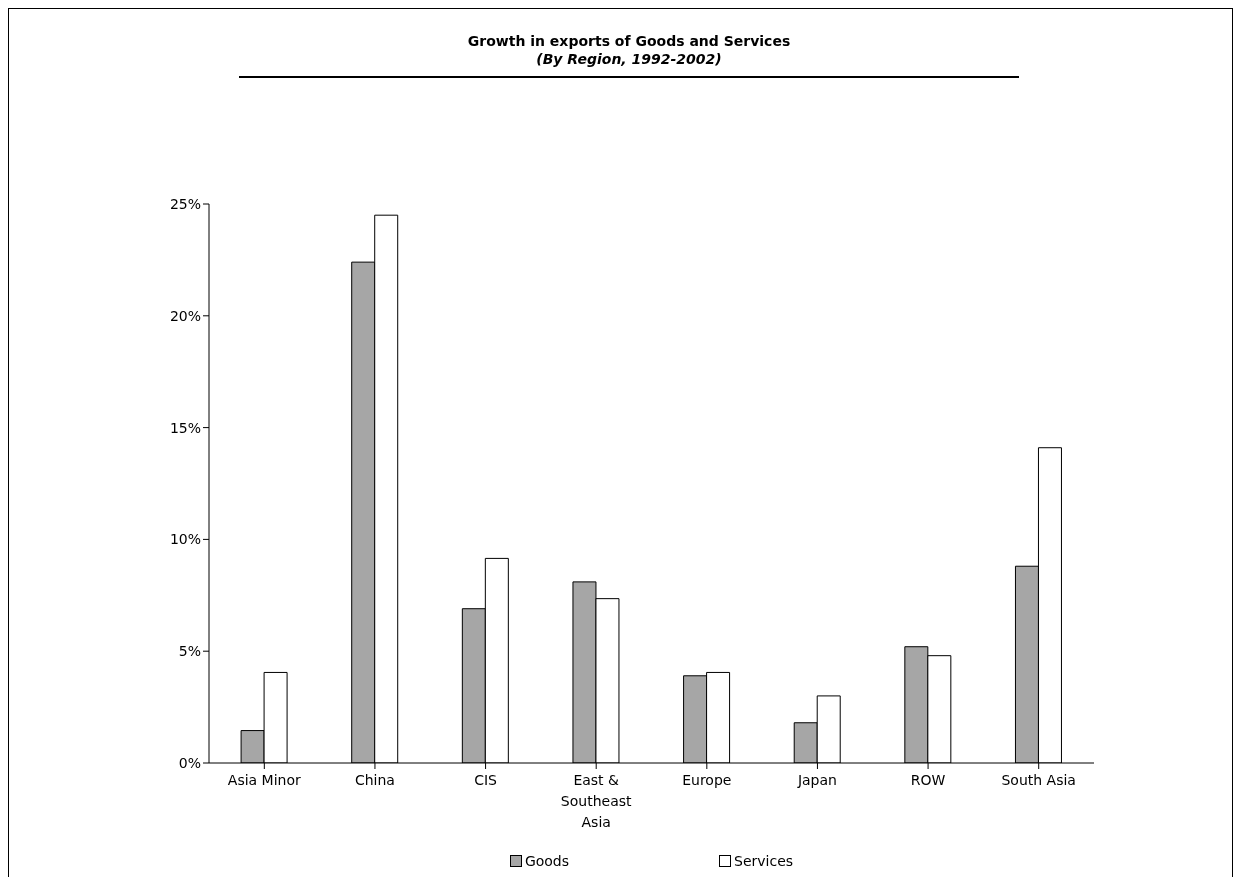 This screenshot has width=1241, height=885. I want to click on legend-label: Services, so click(763, 861).